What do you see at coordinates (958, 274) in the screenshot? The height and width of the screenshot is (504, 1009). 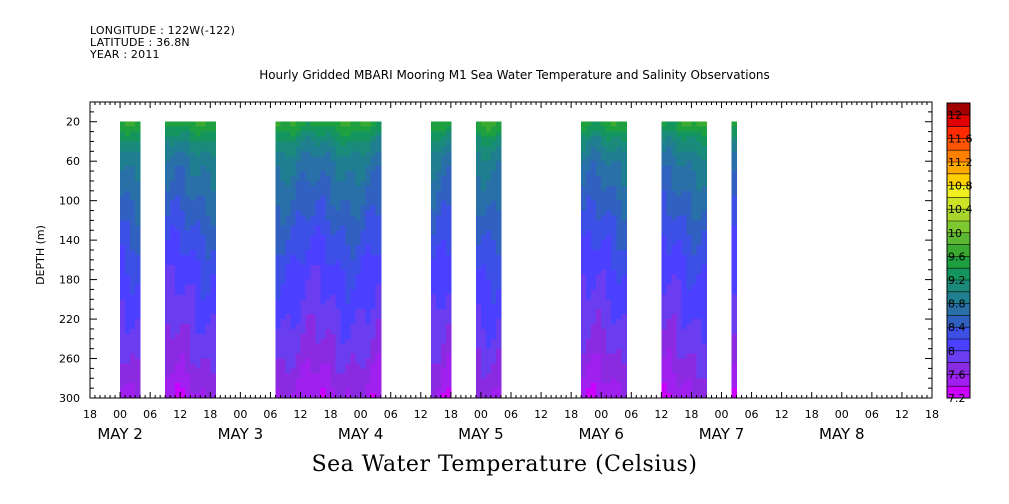 I see `colorbar-swatch` at bounding box center [958, 274].